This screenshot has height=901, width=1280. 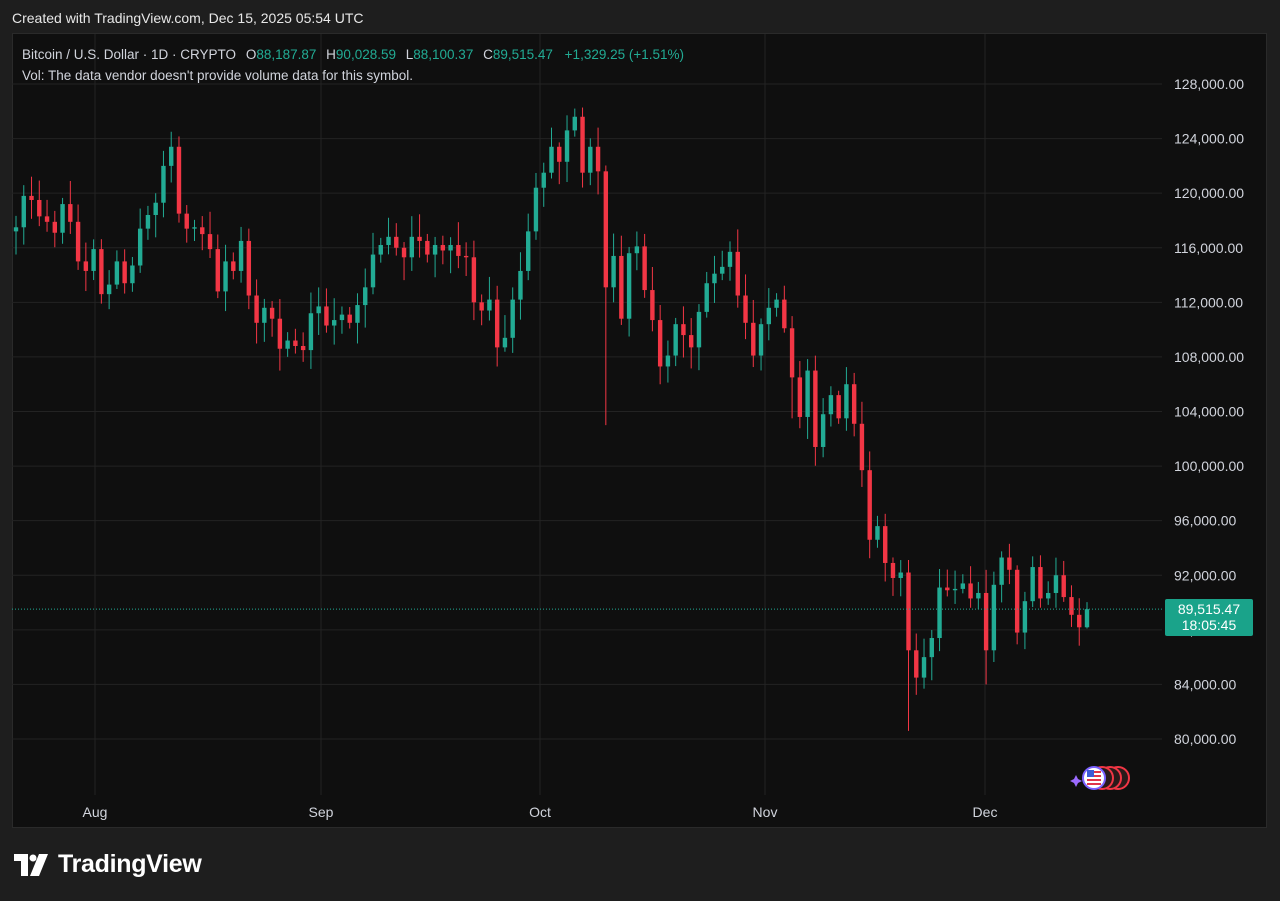 What do you see at coordinates (1209, 466) in the screenshot?
I see `y-tick-label: 100,000.00` at bounding box center [1209, 466].